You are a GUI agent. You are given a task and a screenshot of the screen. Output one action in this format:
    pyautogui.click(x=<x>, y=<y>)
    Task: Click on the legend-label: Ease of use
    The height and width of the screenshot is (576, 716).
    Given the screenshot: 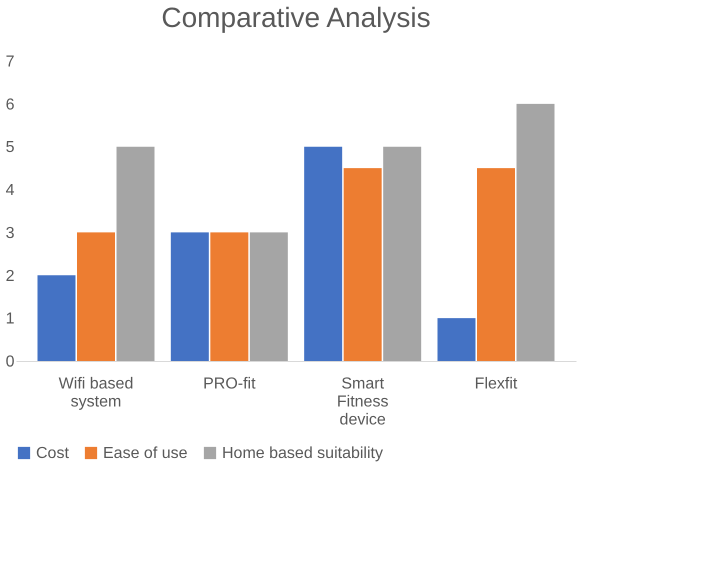 What is the action you would take?
    pyautogui.click(x=145, y=453)
    